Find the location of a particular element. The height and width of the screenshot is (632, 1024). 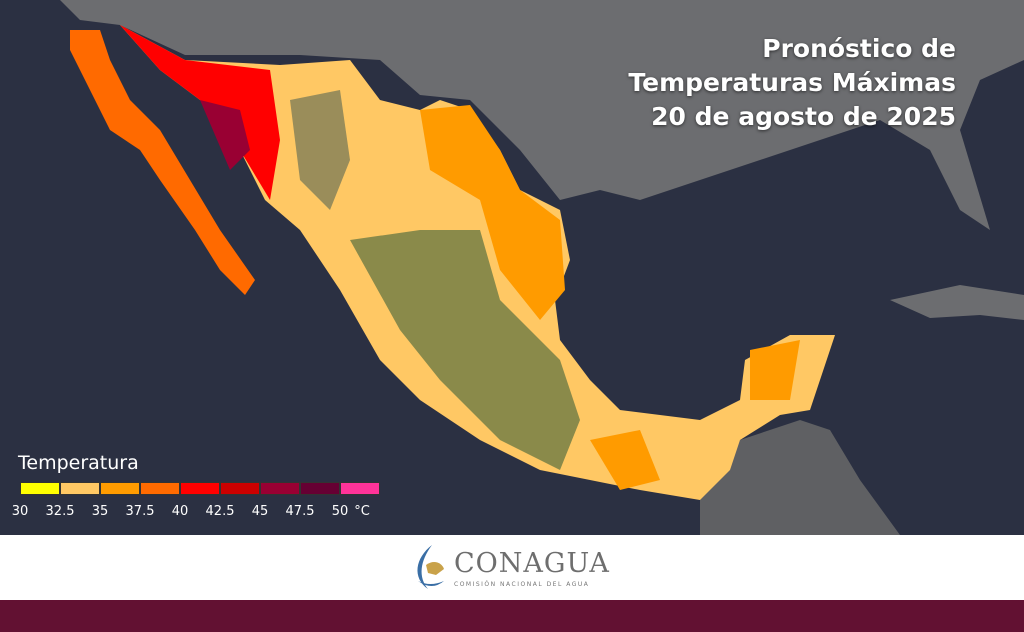

legend-tick-label: 32.5 is located at coordinates (60, 511).